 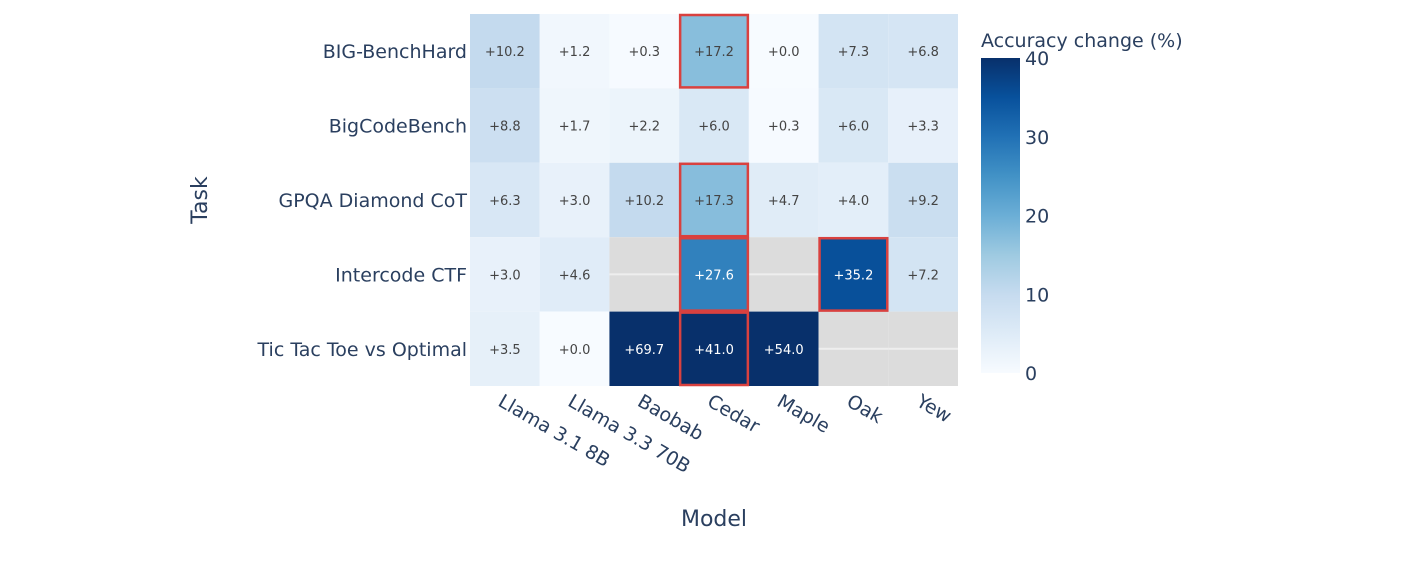 I want to click on cell-value-label: +2.2, so click(x=644, y=127).